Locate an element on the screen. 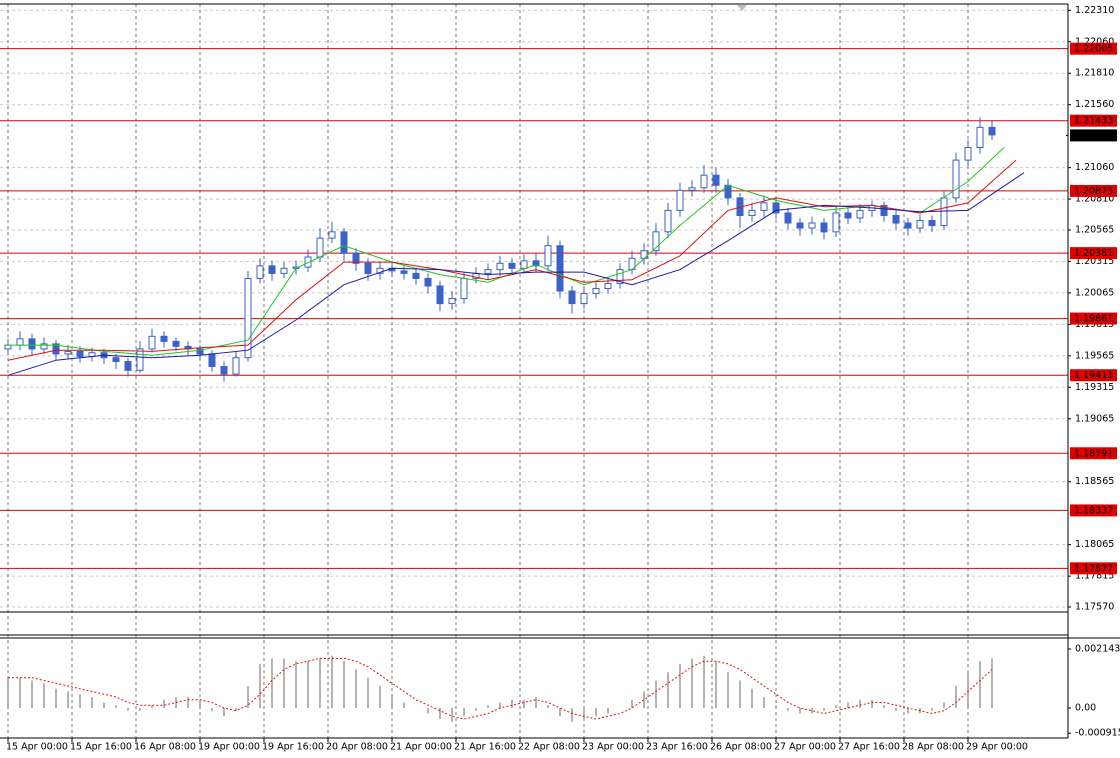 The height and width of the screenshot is (758, 1120). x-tick-label: 15 Apr 00:00 is located at coordinates (37, 747).